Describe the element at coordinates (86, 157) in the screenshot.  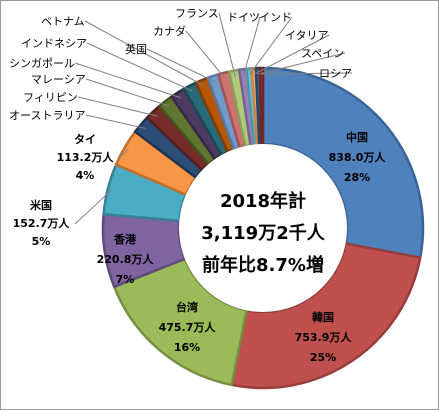
I see `slice-label-5: タイ 113.2万人 4%` at that location.